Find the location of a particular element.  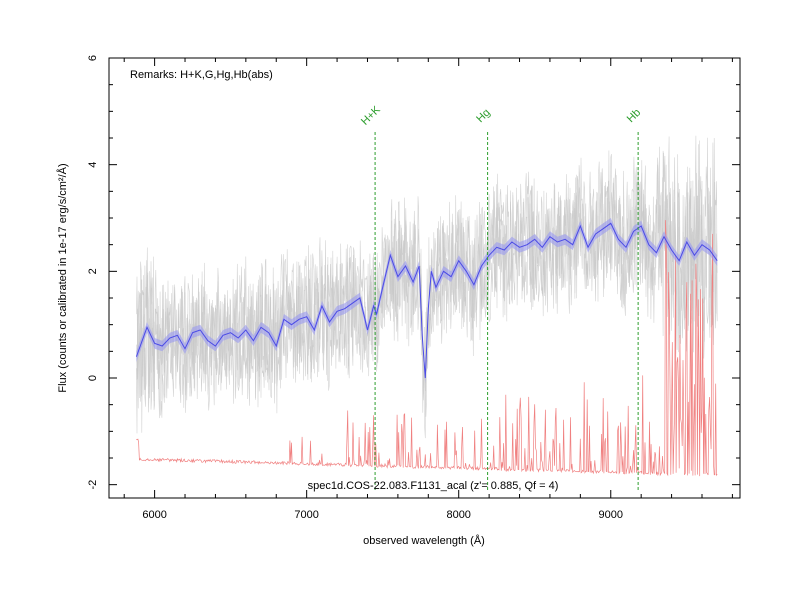

y-tick-label: 2 is located at coordinates (93, 271).